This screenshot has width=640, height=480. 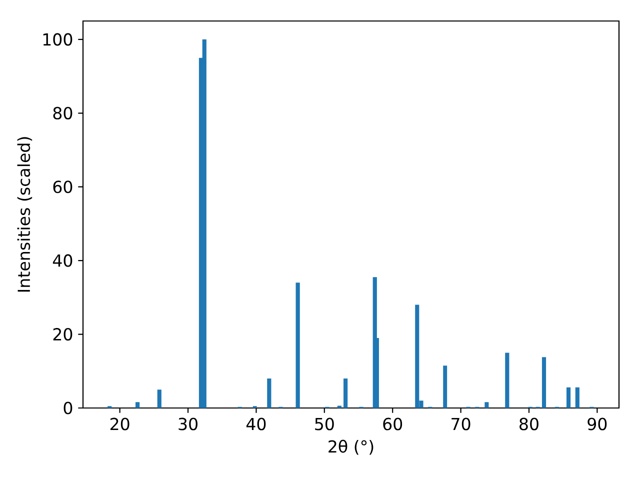 I want to click on x-tick-label: 70, so click(x=461, y=424).